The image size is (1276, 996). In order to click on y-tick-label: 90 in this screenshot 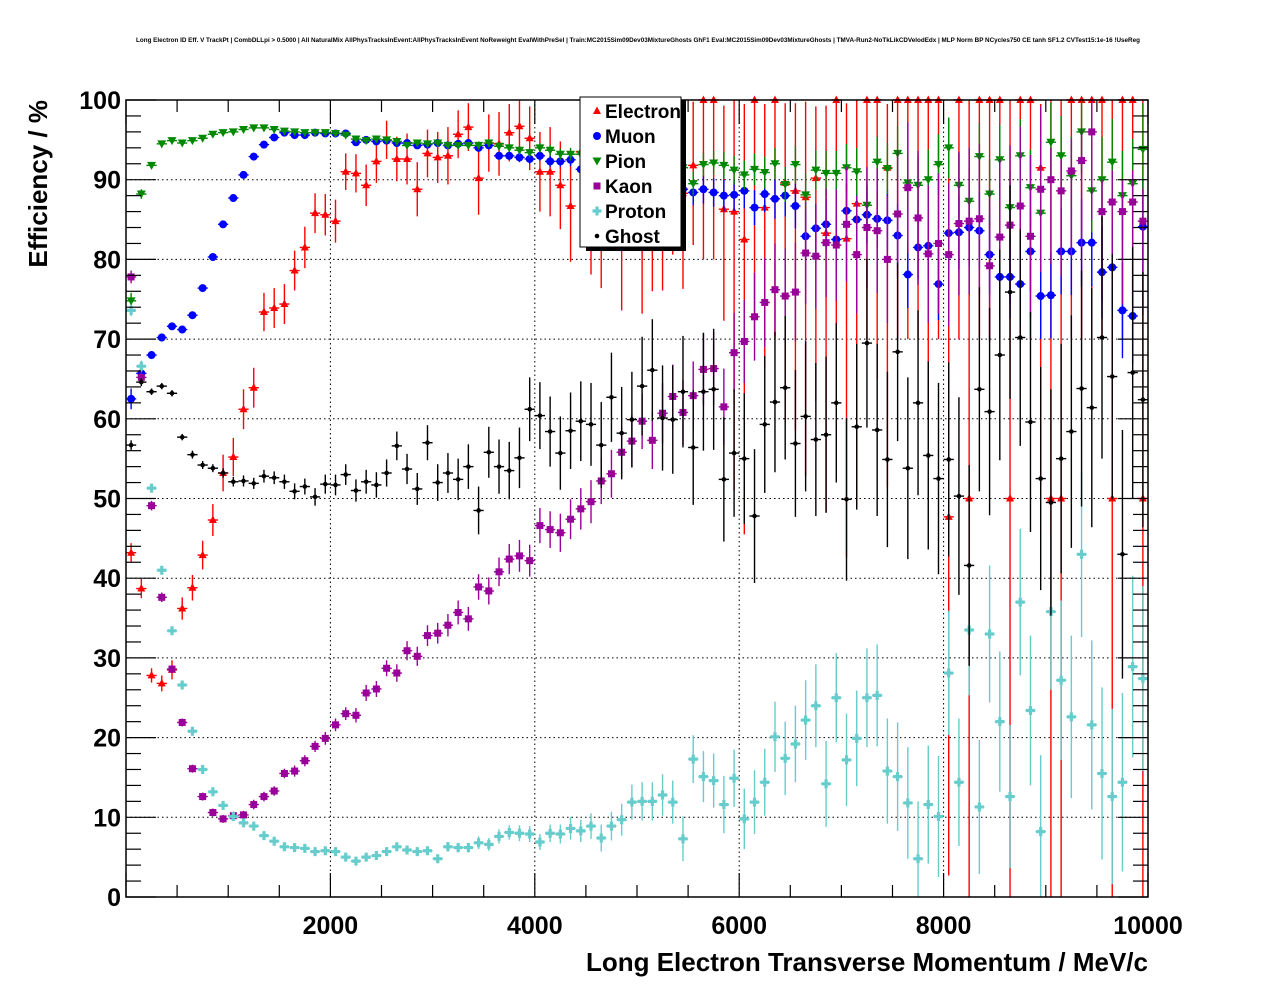, I will do `click(107, 181)`.